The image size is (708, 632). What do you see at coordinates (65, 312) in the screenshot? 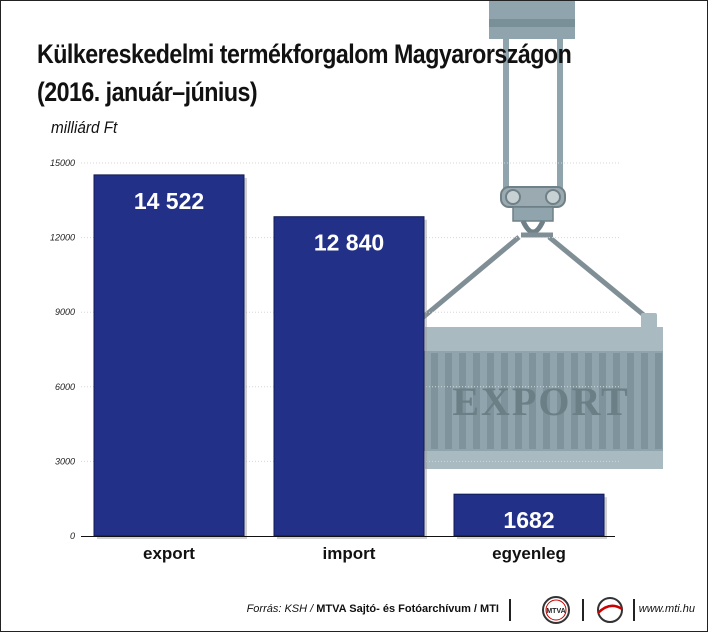
I see `y-tick-label: 9000` at bounding box center [65, 312].